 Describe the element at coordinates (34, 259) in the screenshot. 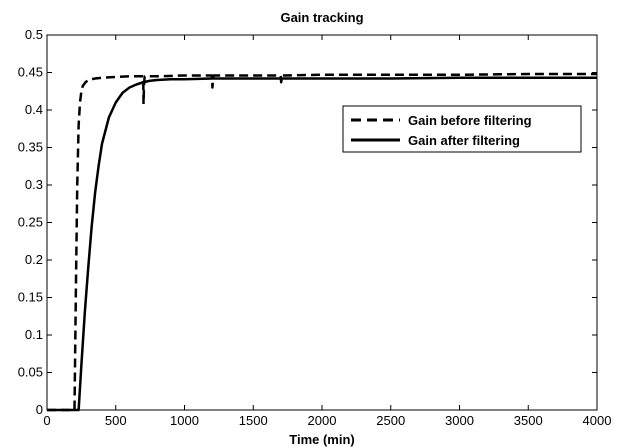

I see `y-tick-label: 0.2` at that location.